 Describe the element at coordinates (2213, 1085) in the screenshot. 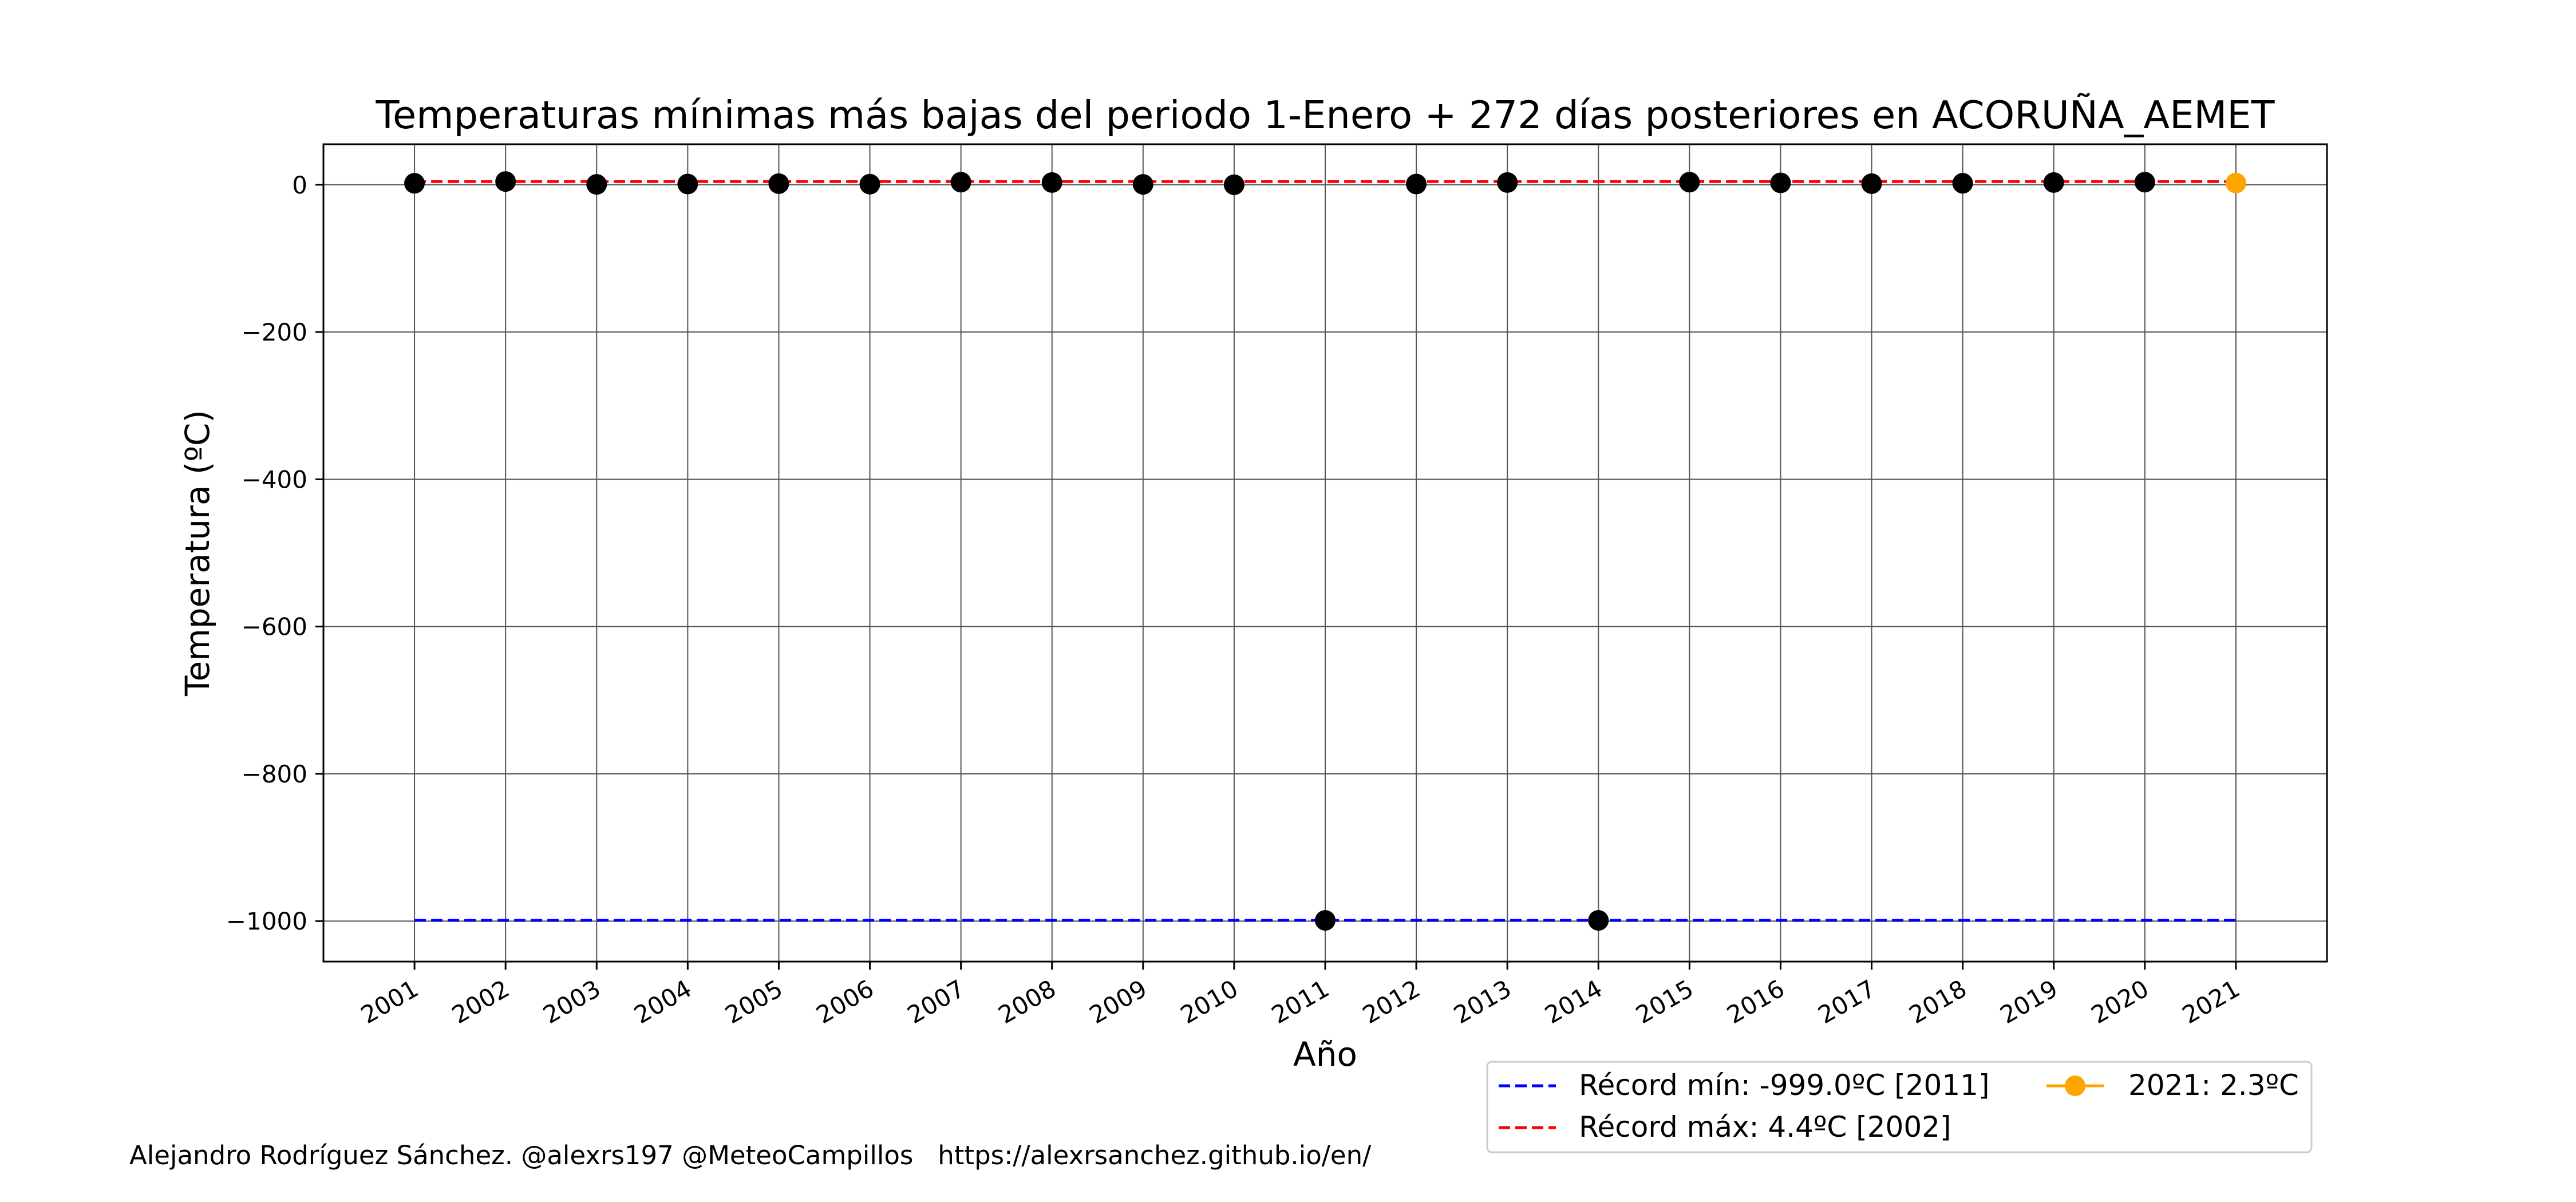

I see `legend-current-year-label: 2021: 2.3ºC` at that location.